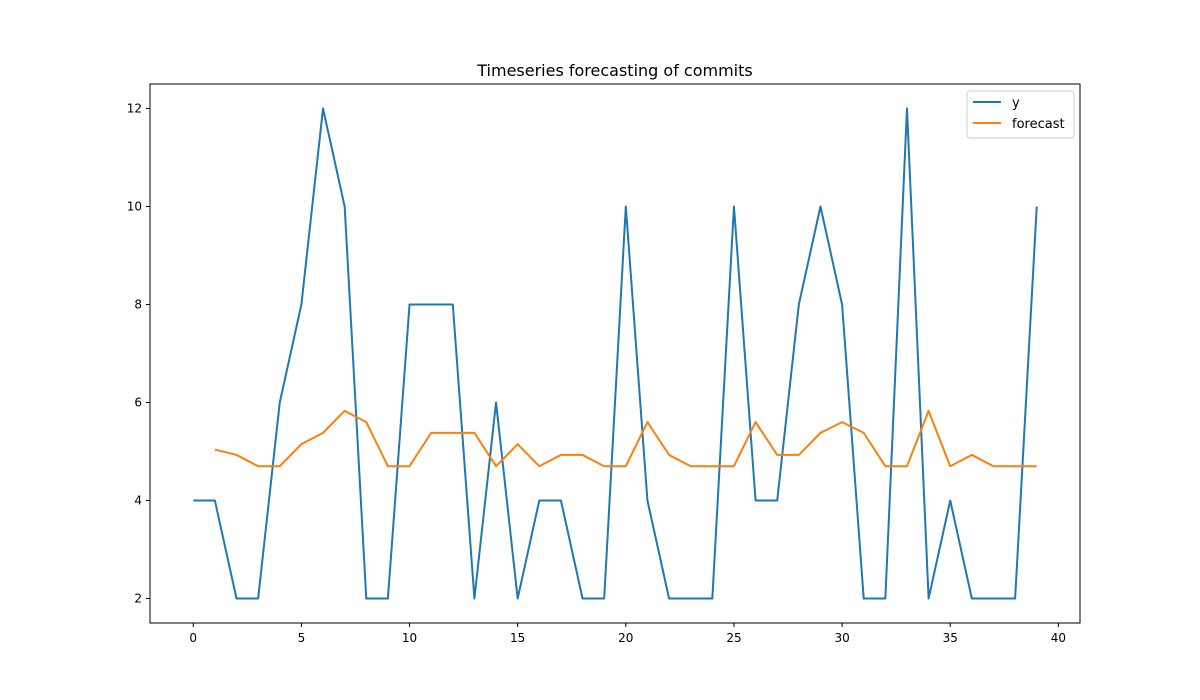  Describe the element at coordinates (1058, 638) in the screenshot. I see `x-tick-label: 40` at that location.